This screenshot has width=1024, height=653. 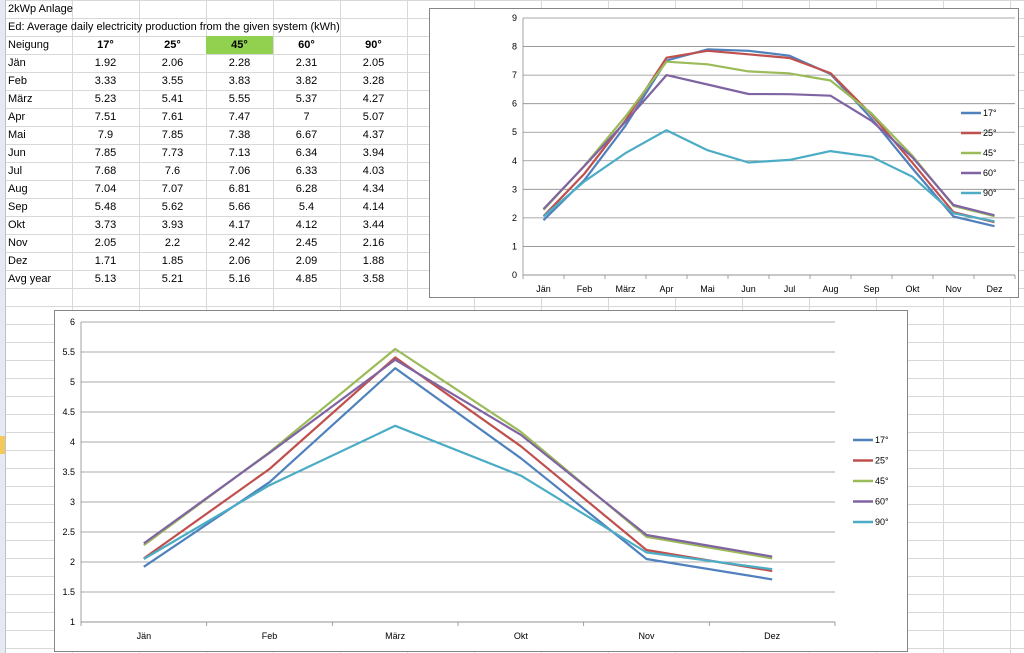 I want to click on value-cell: 6.34, so click(x=306, y=153).